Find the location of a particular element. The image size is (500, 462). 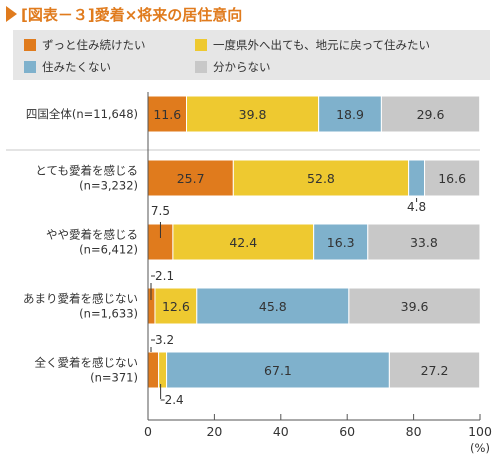

chart-title: [図表－３]愛着×将来の居住意向 is located at coordinates (131, 15).